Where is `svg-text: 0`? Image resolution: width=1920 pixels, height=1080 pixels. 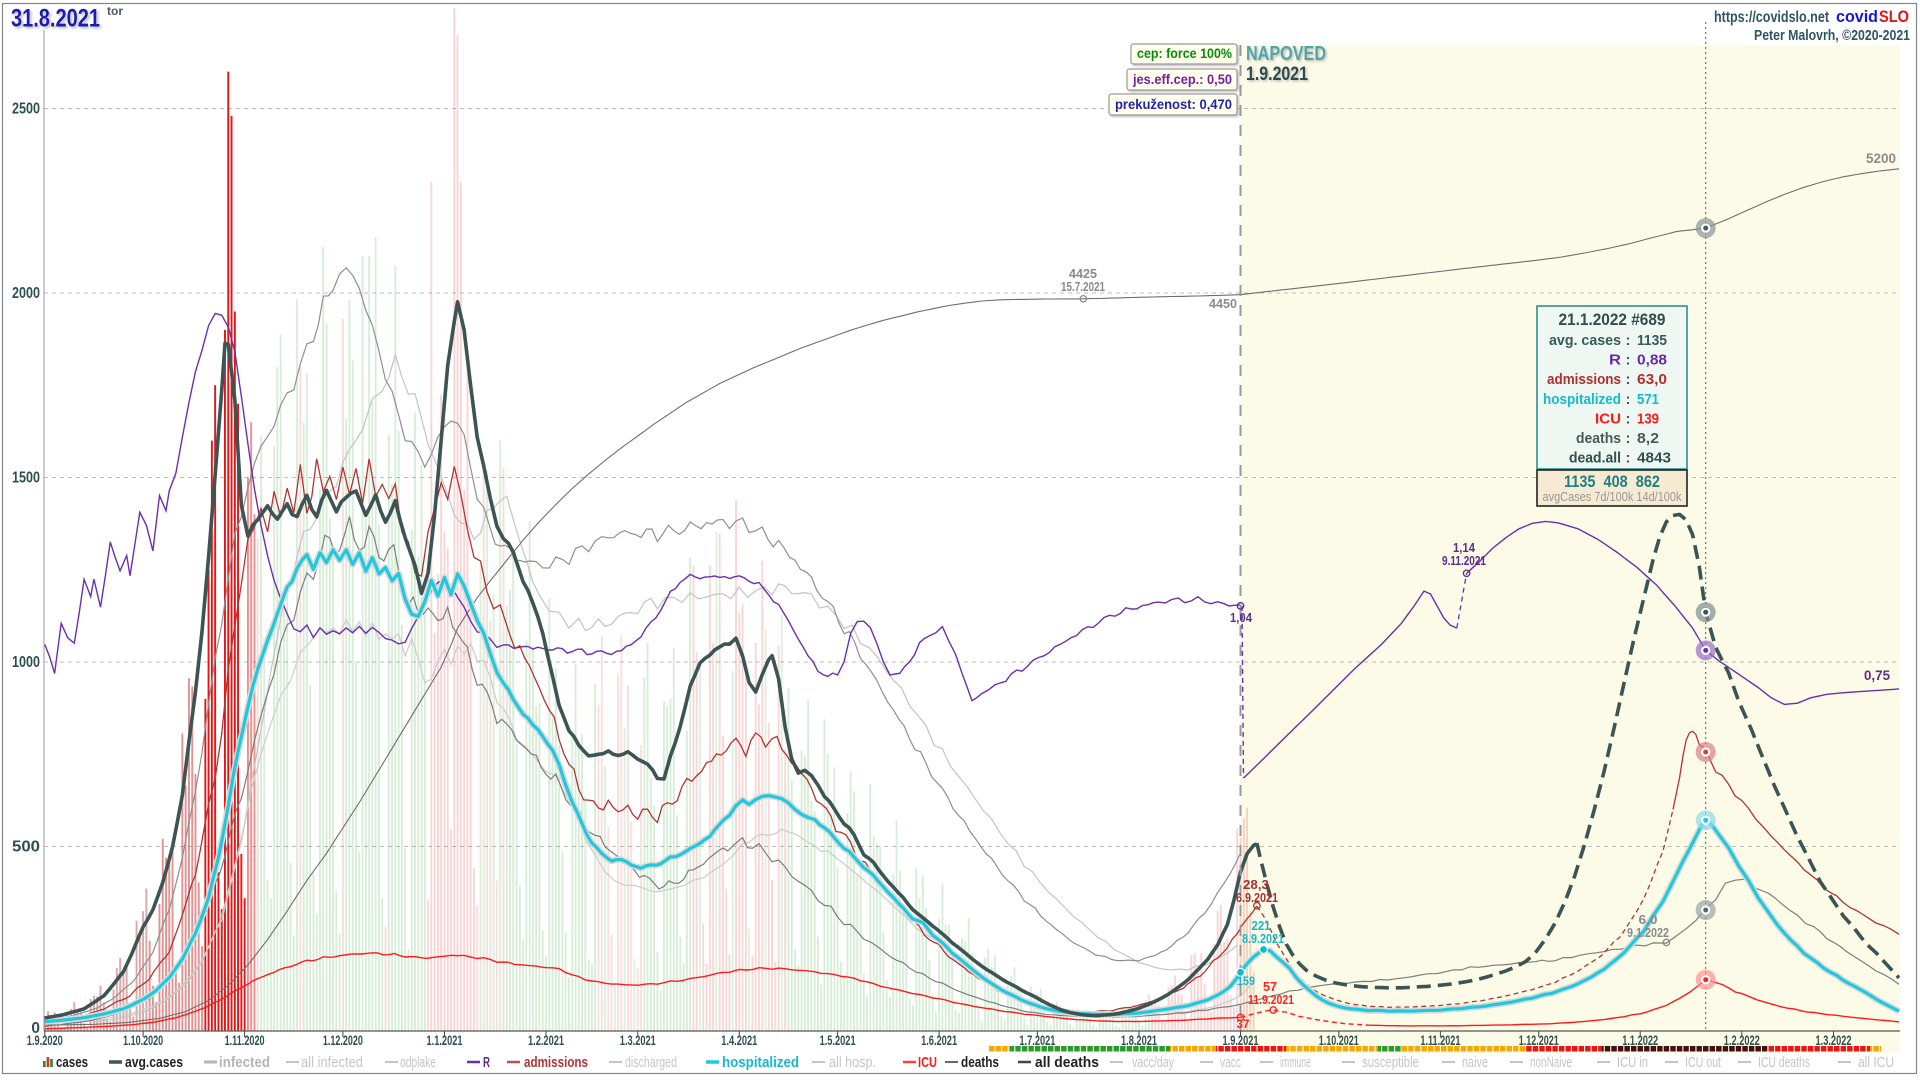 svg-text: 0 is located at coordinates (35, 1028).